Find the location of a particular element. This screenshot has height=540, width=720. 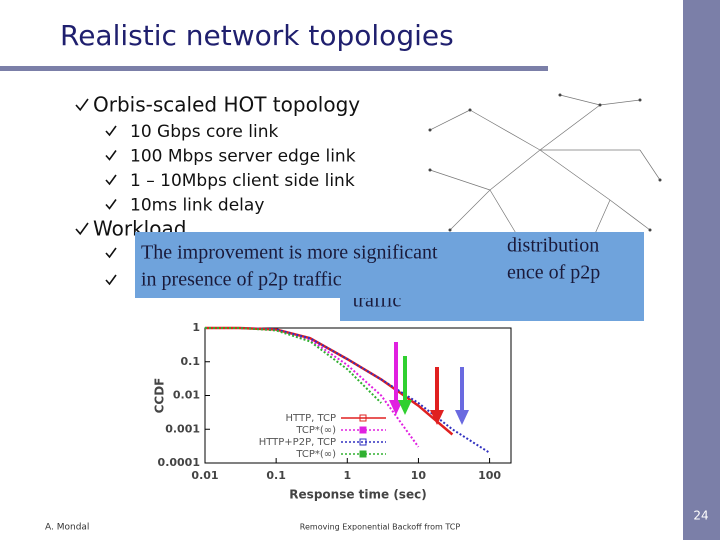

sidebar is located at coordinates (701, 270).